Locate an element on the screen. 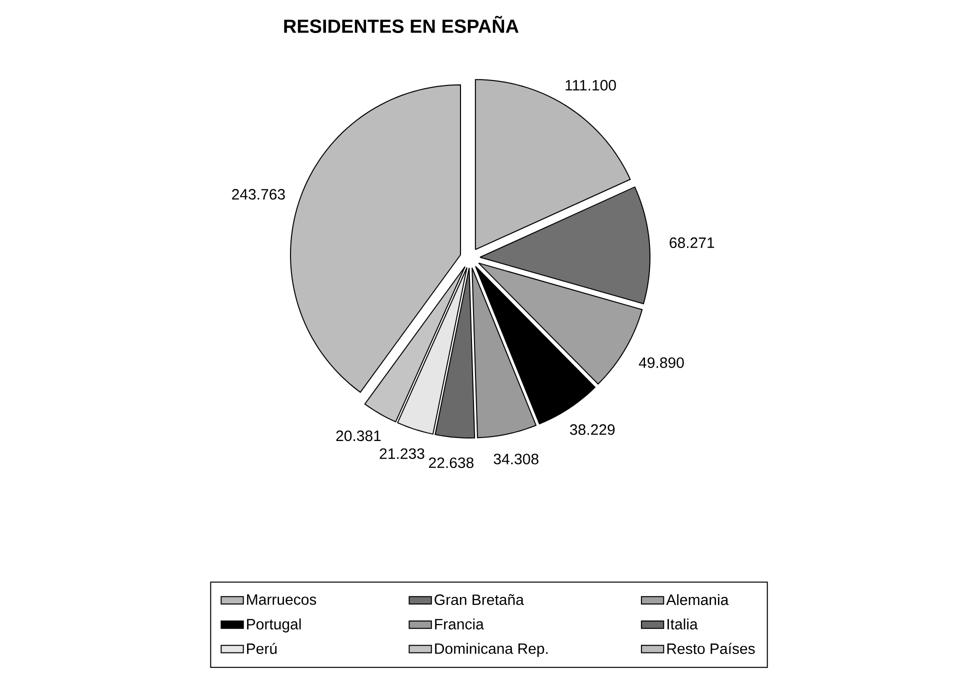 This screenshot has width=978, height=676. legend-label: Italia is located at coordinates (683, 624).